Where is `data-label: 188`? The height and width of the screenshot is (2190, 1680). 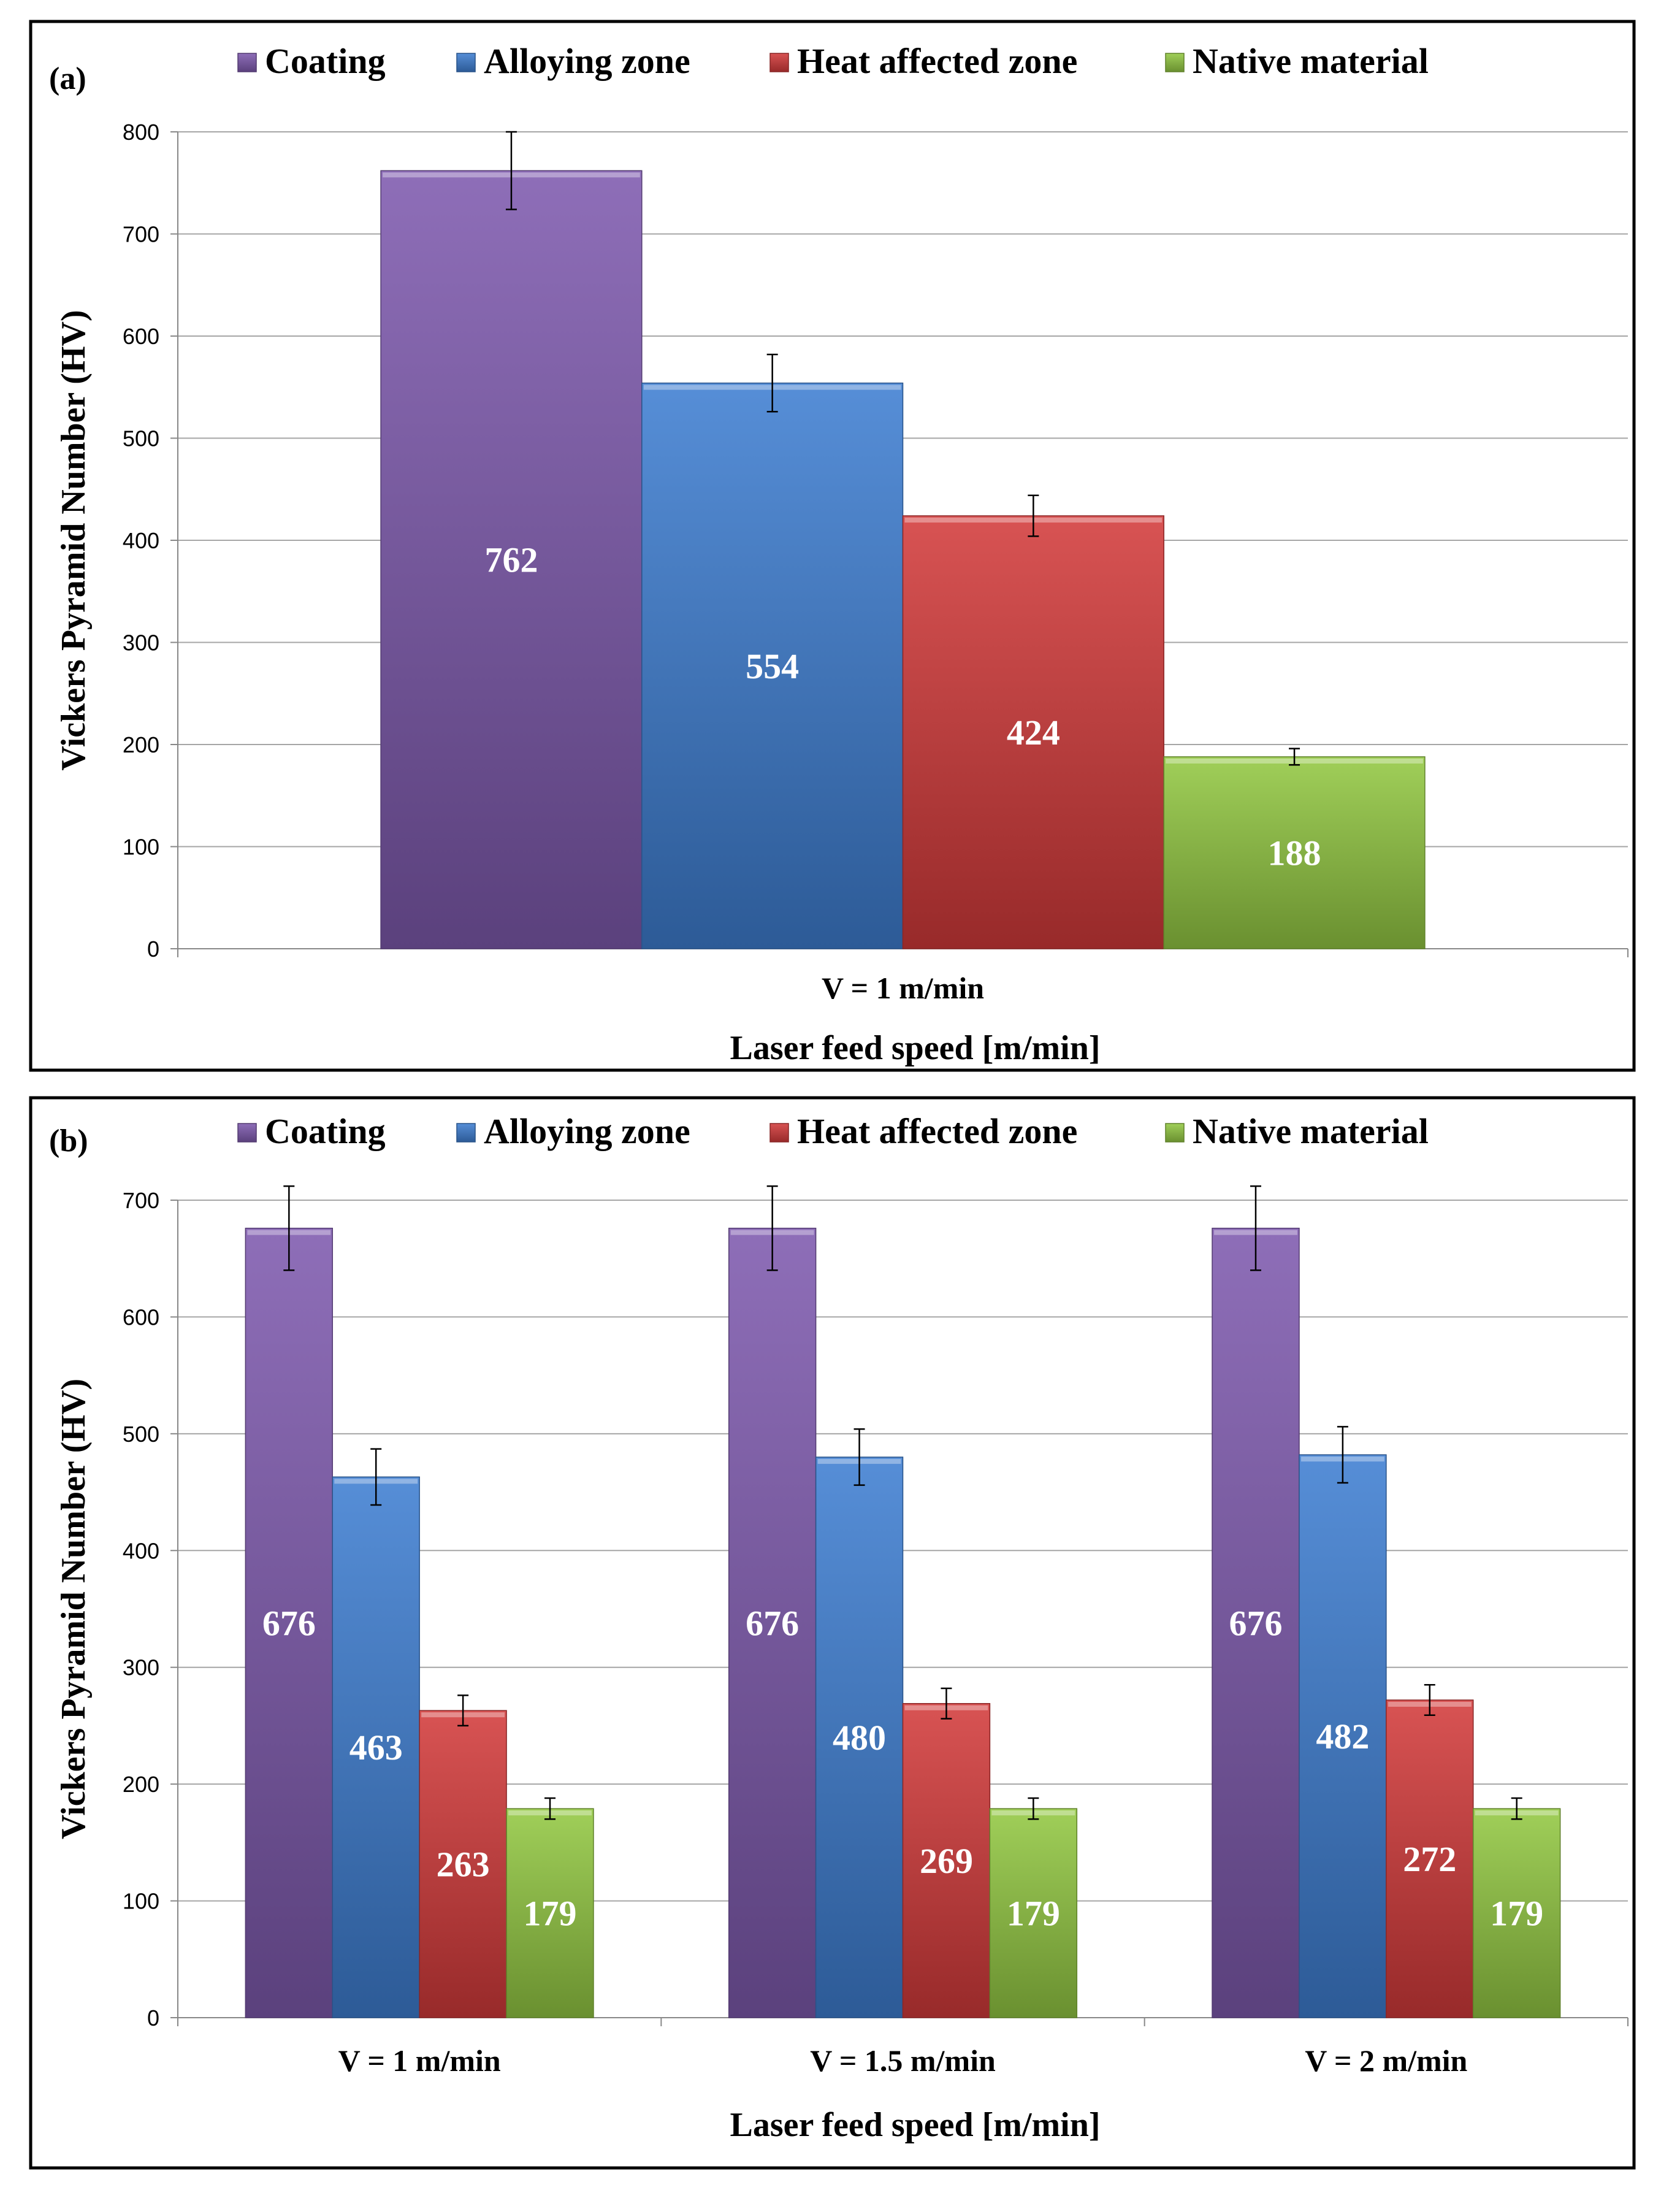
data-label: 188 is located at coordinates (1295, 853).